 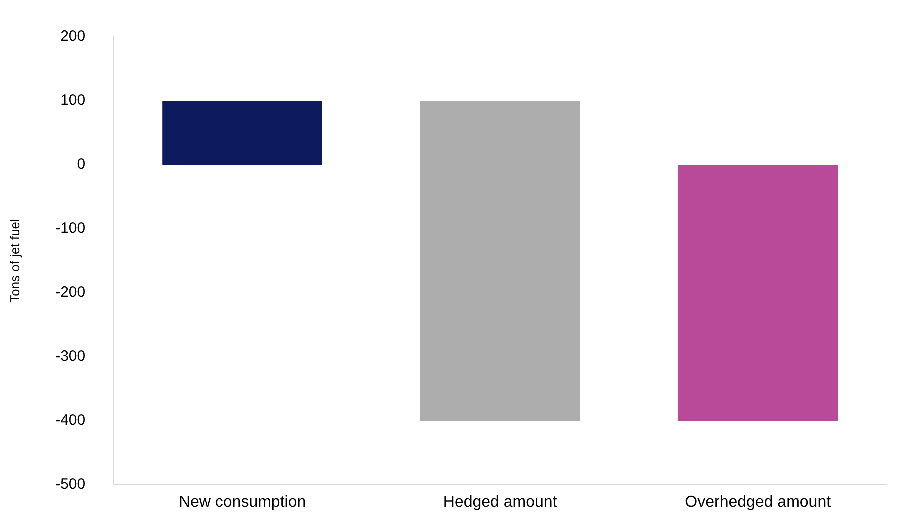 I want to click on y-tick-label: -500, so click(x=71, y=485).